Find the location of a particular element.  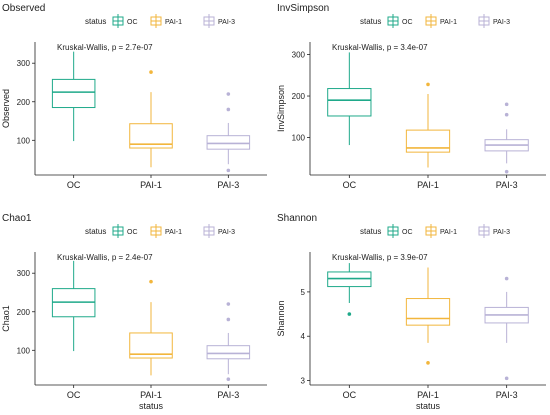

x-axis-label: status is located at coordinates (428, 406).